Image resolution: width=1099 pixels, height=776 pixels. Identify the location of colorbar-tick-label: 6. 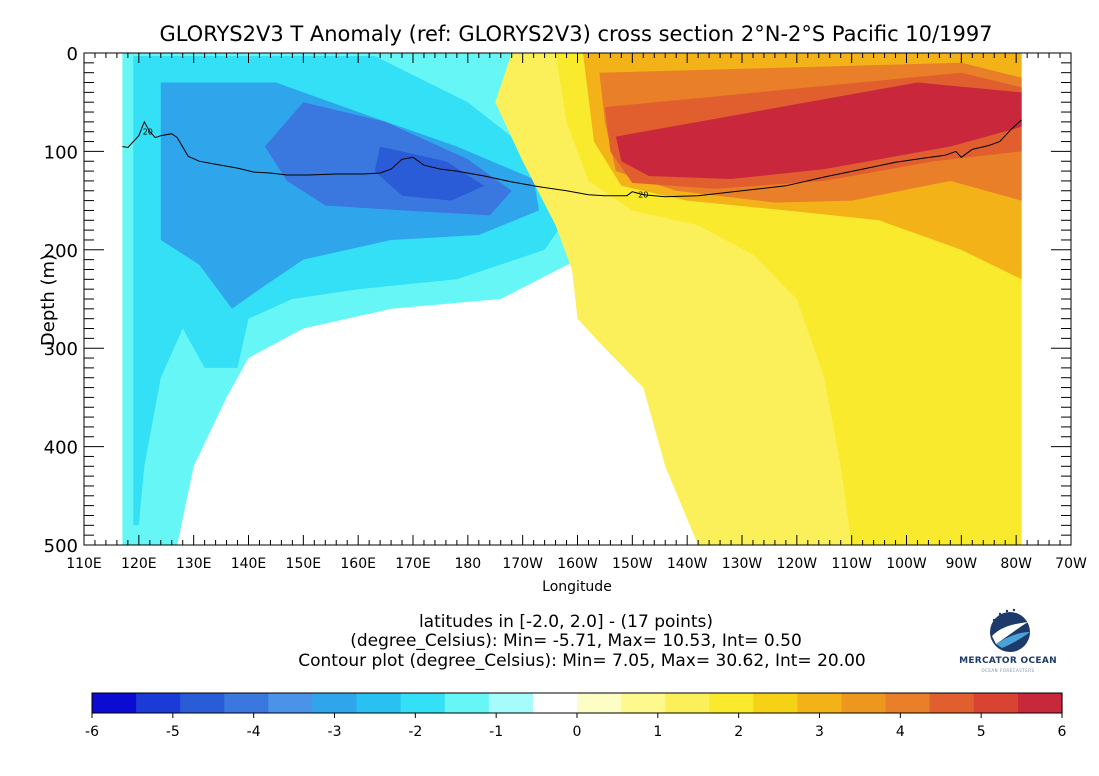
(1062, 732).